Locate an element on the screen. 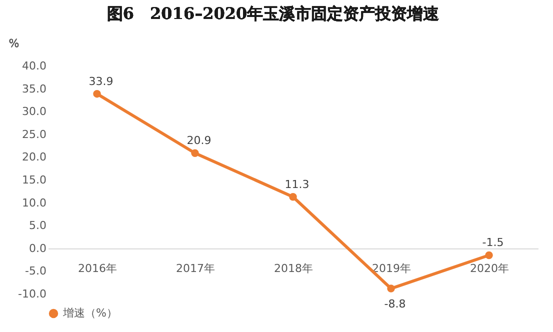 The image size is (553, 332). x-tick-label: 2020年 is located at coordinates (489, 268).